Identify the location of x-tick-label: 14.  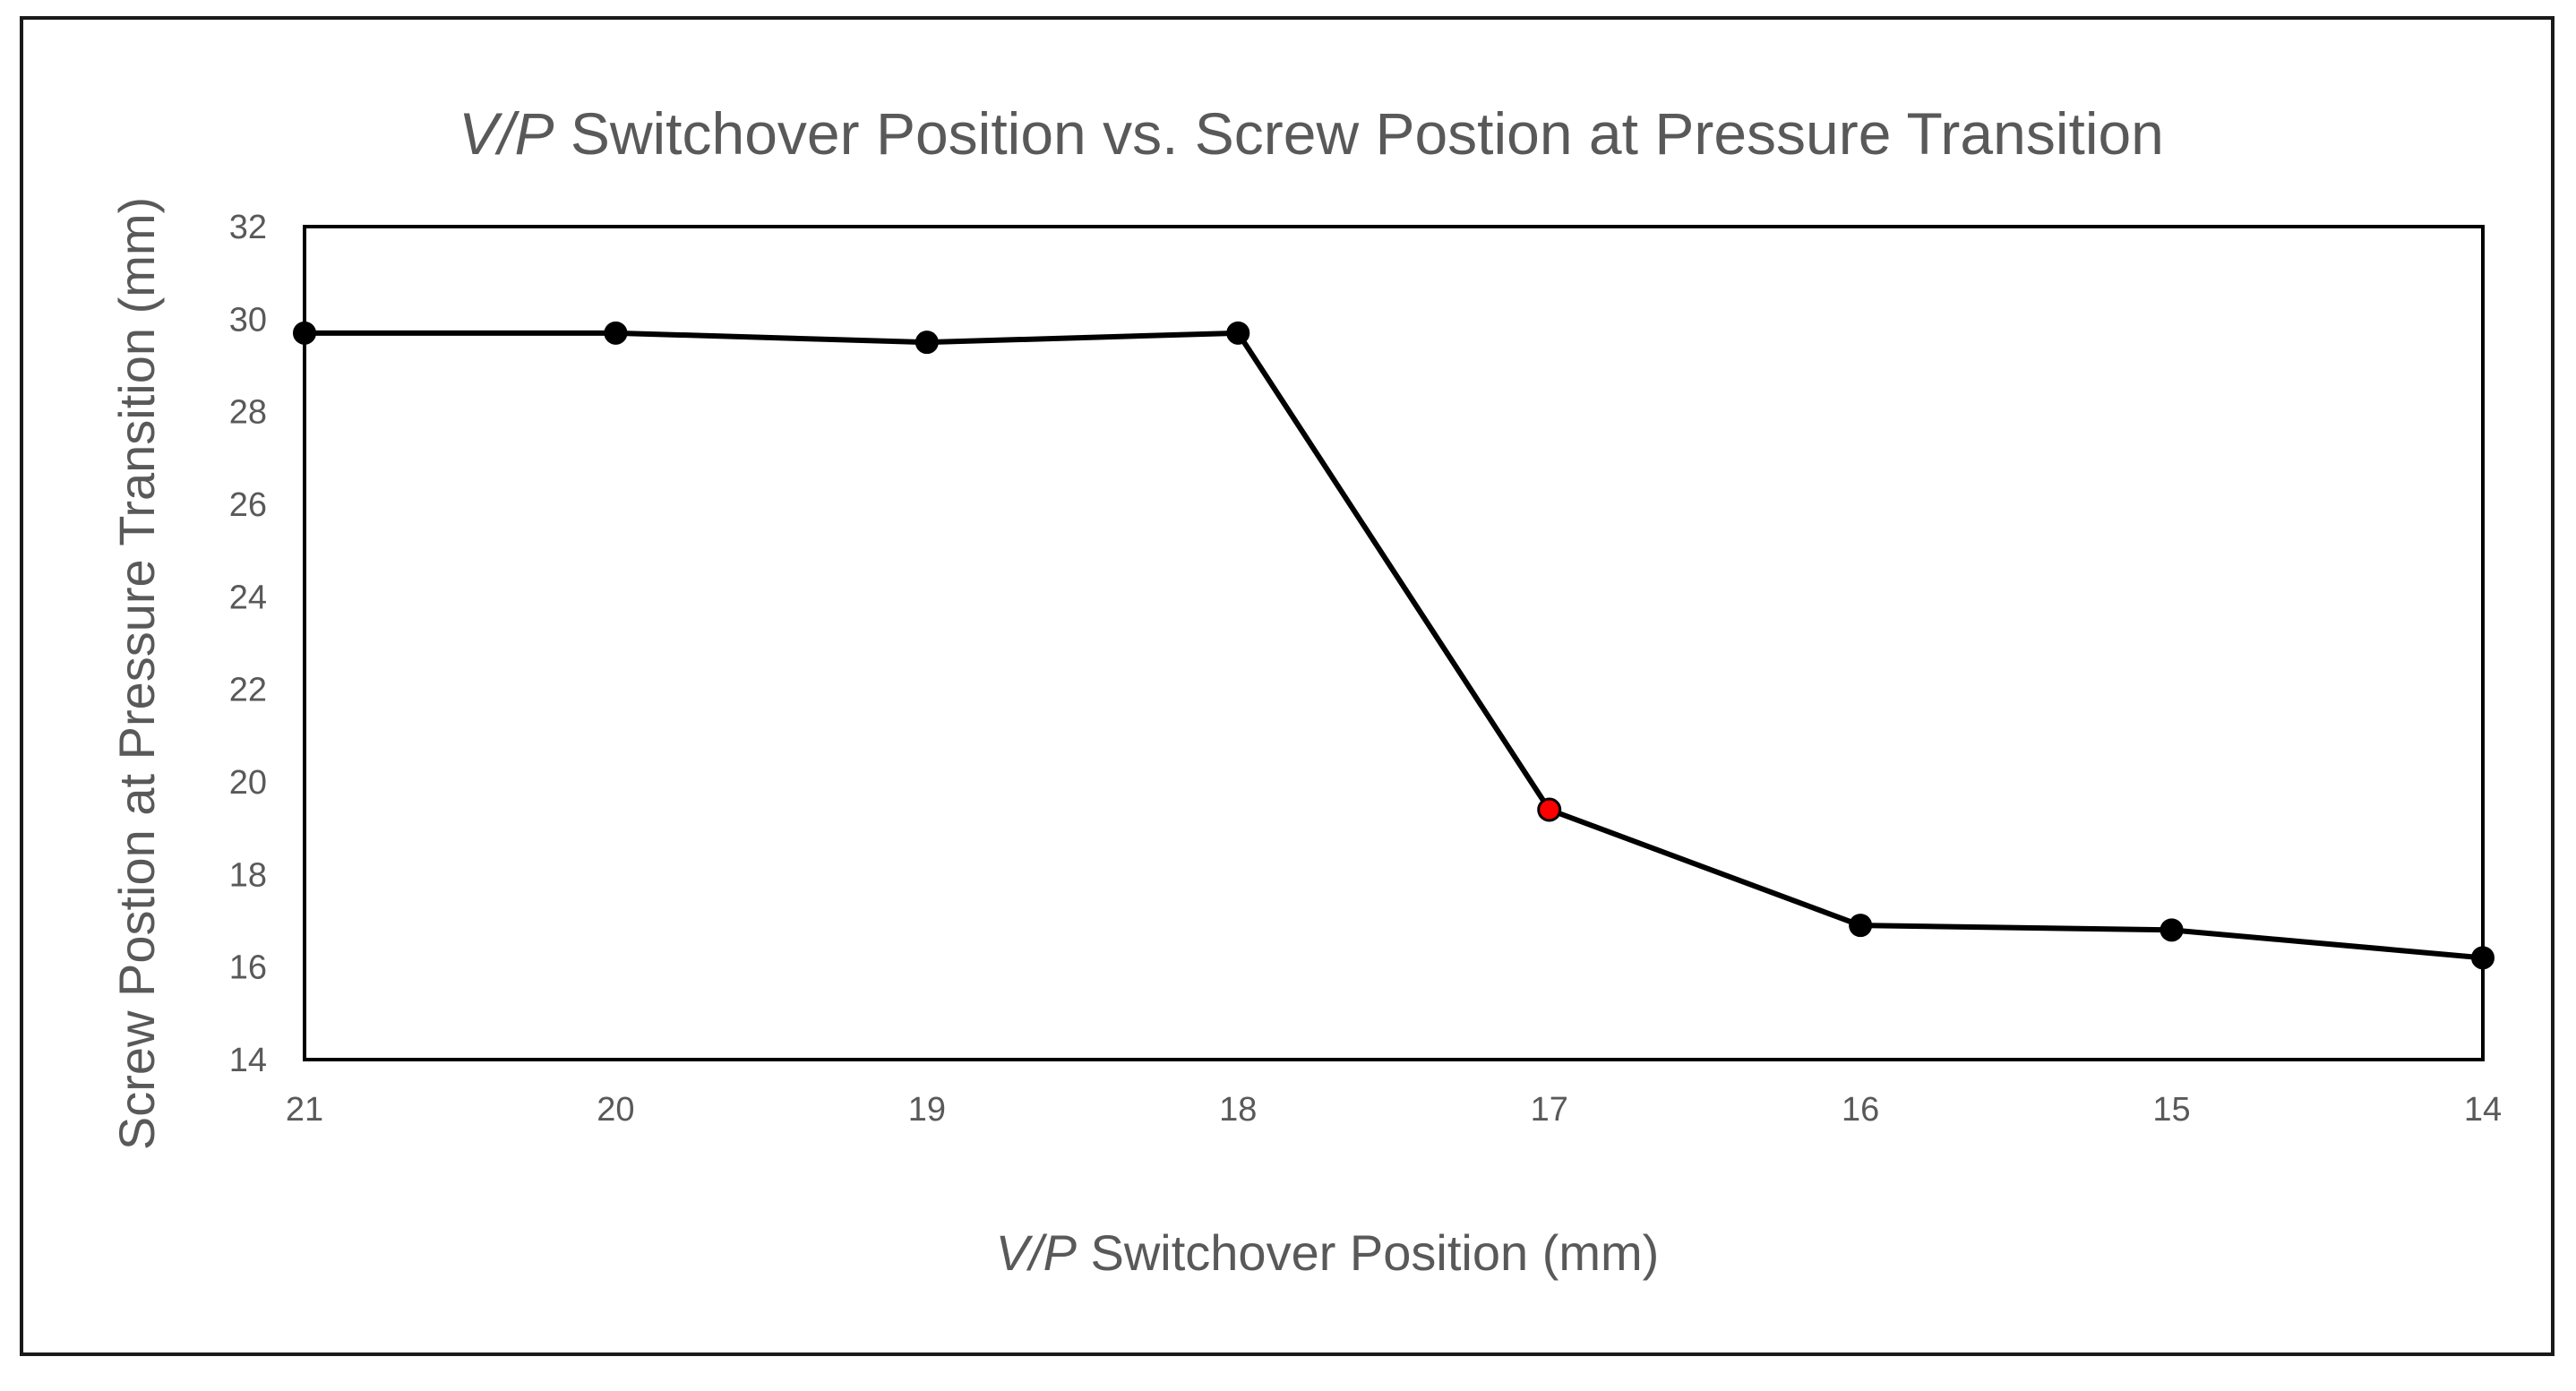
(2483, 1110).